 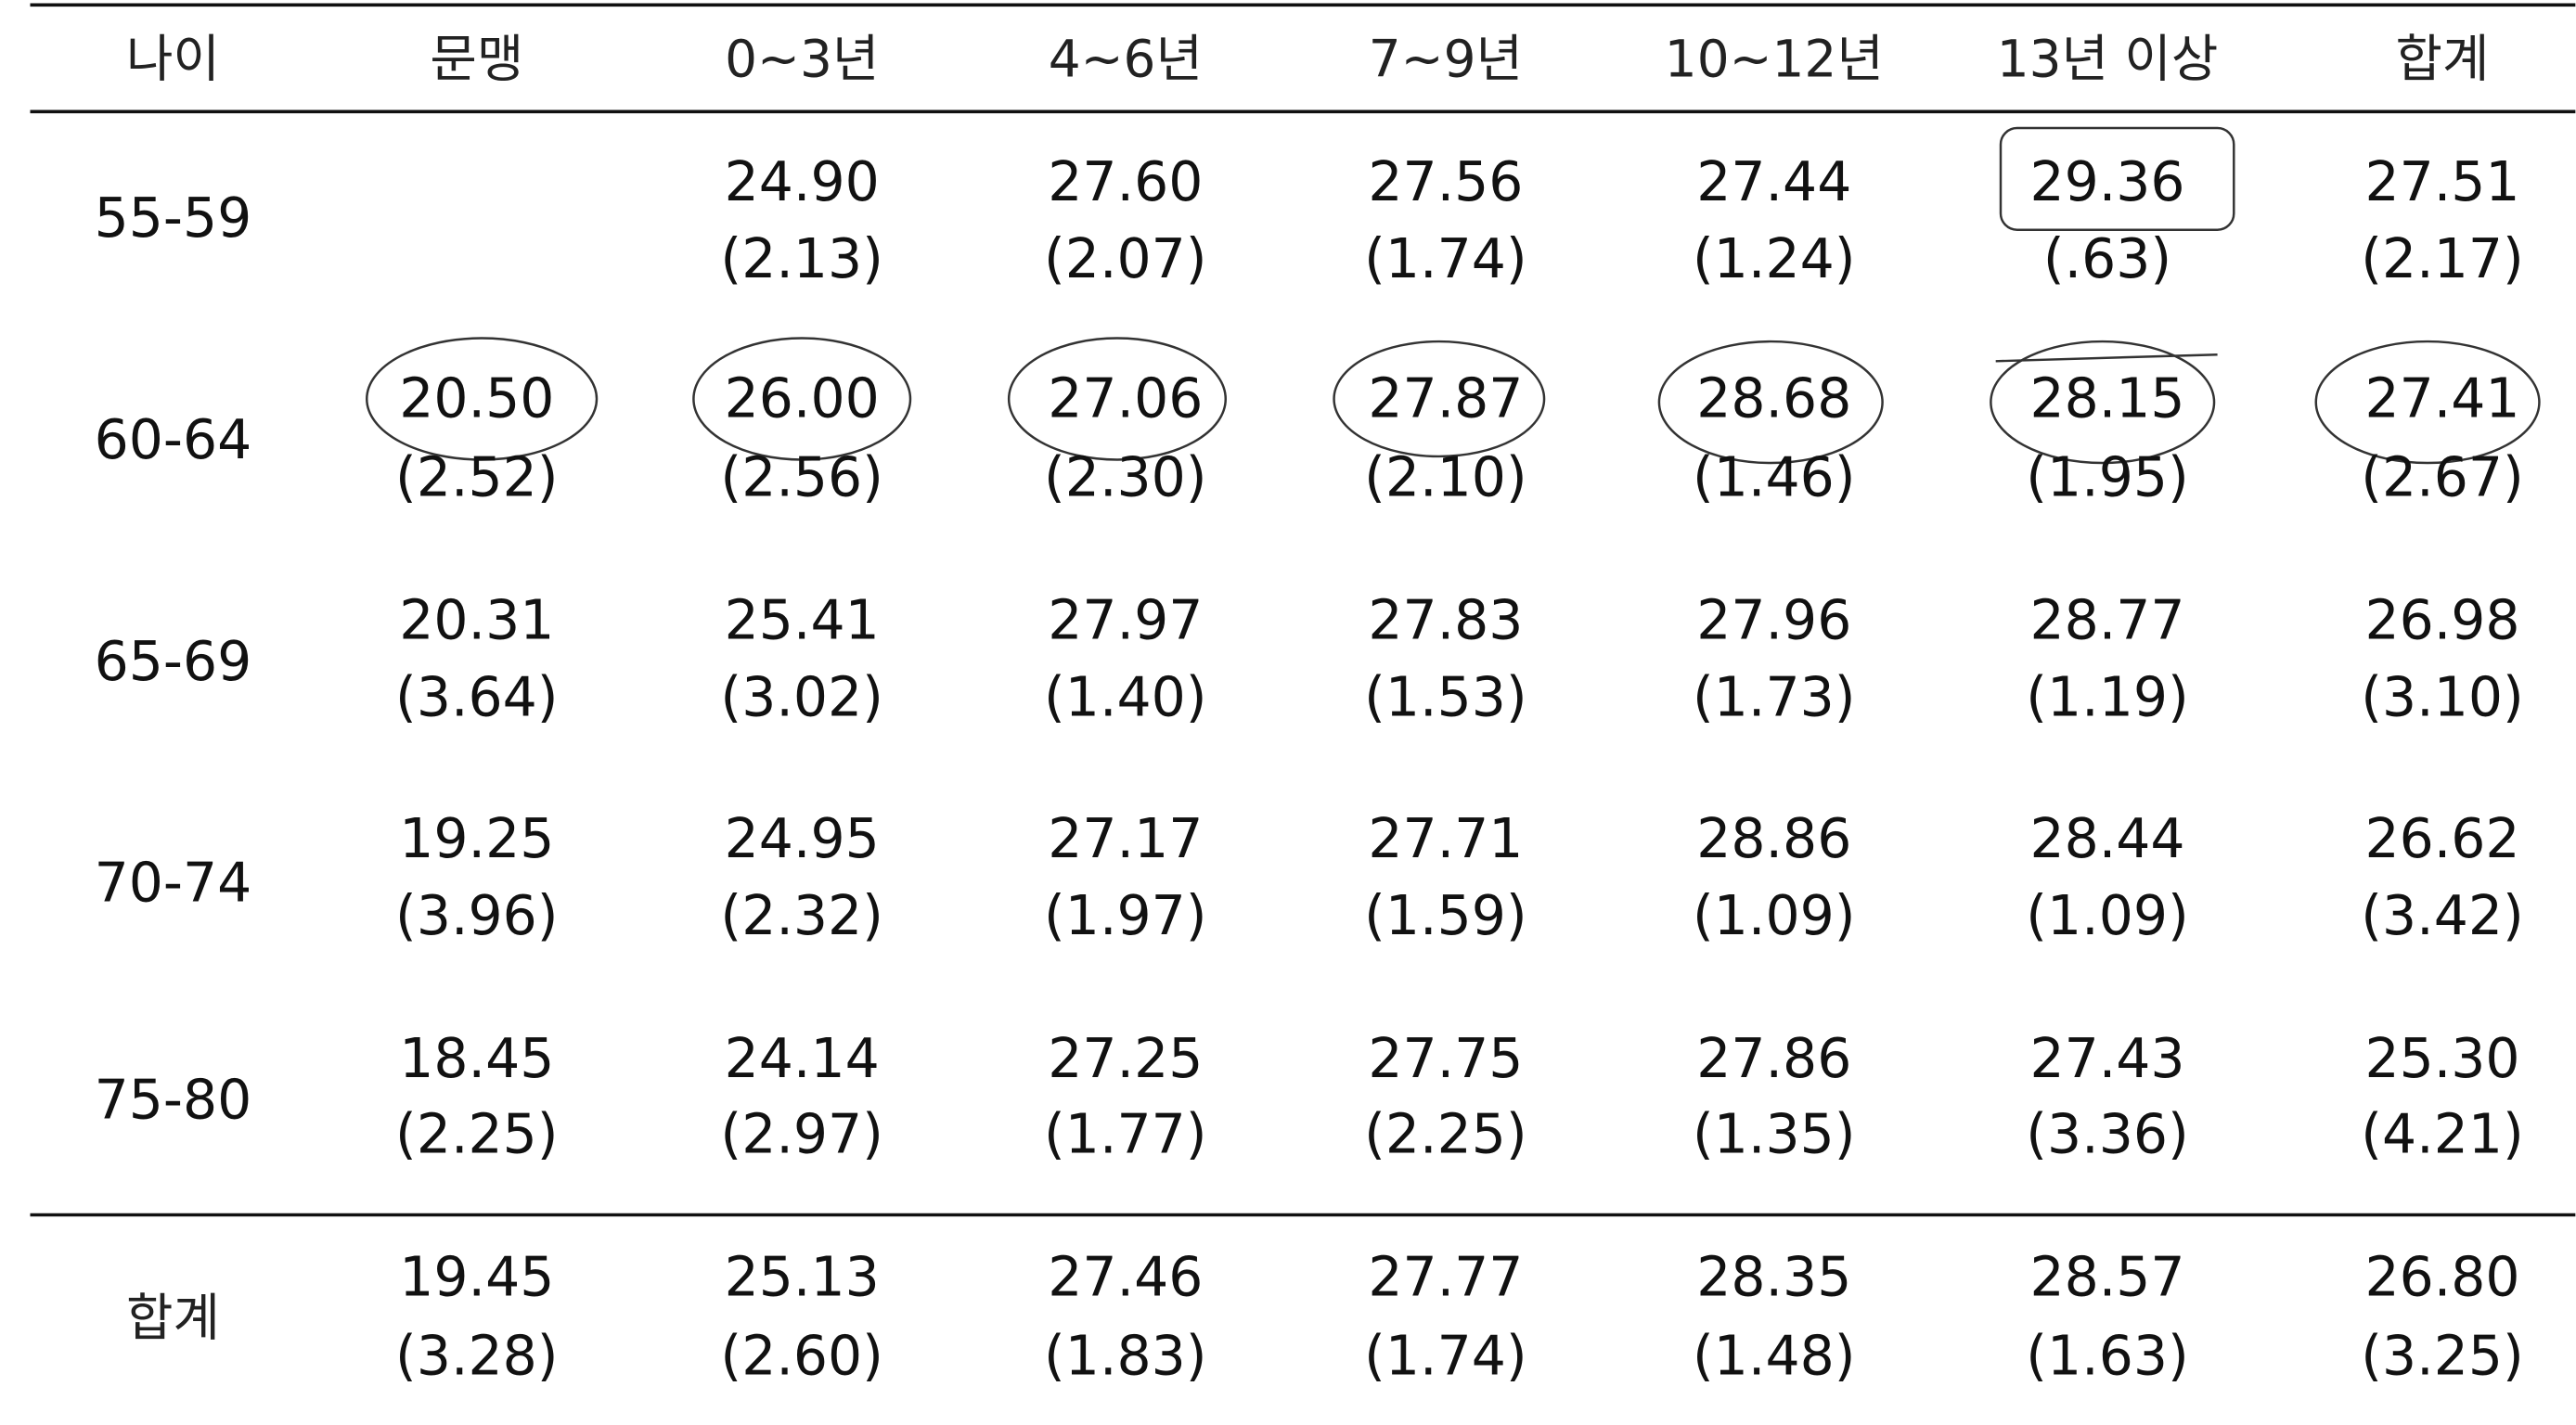 I want to click on cell-mean: 28.77, so click(x=2106, y=620).